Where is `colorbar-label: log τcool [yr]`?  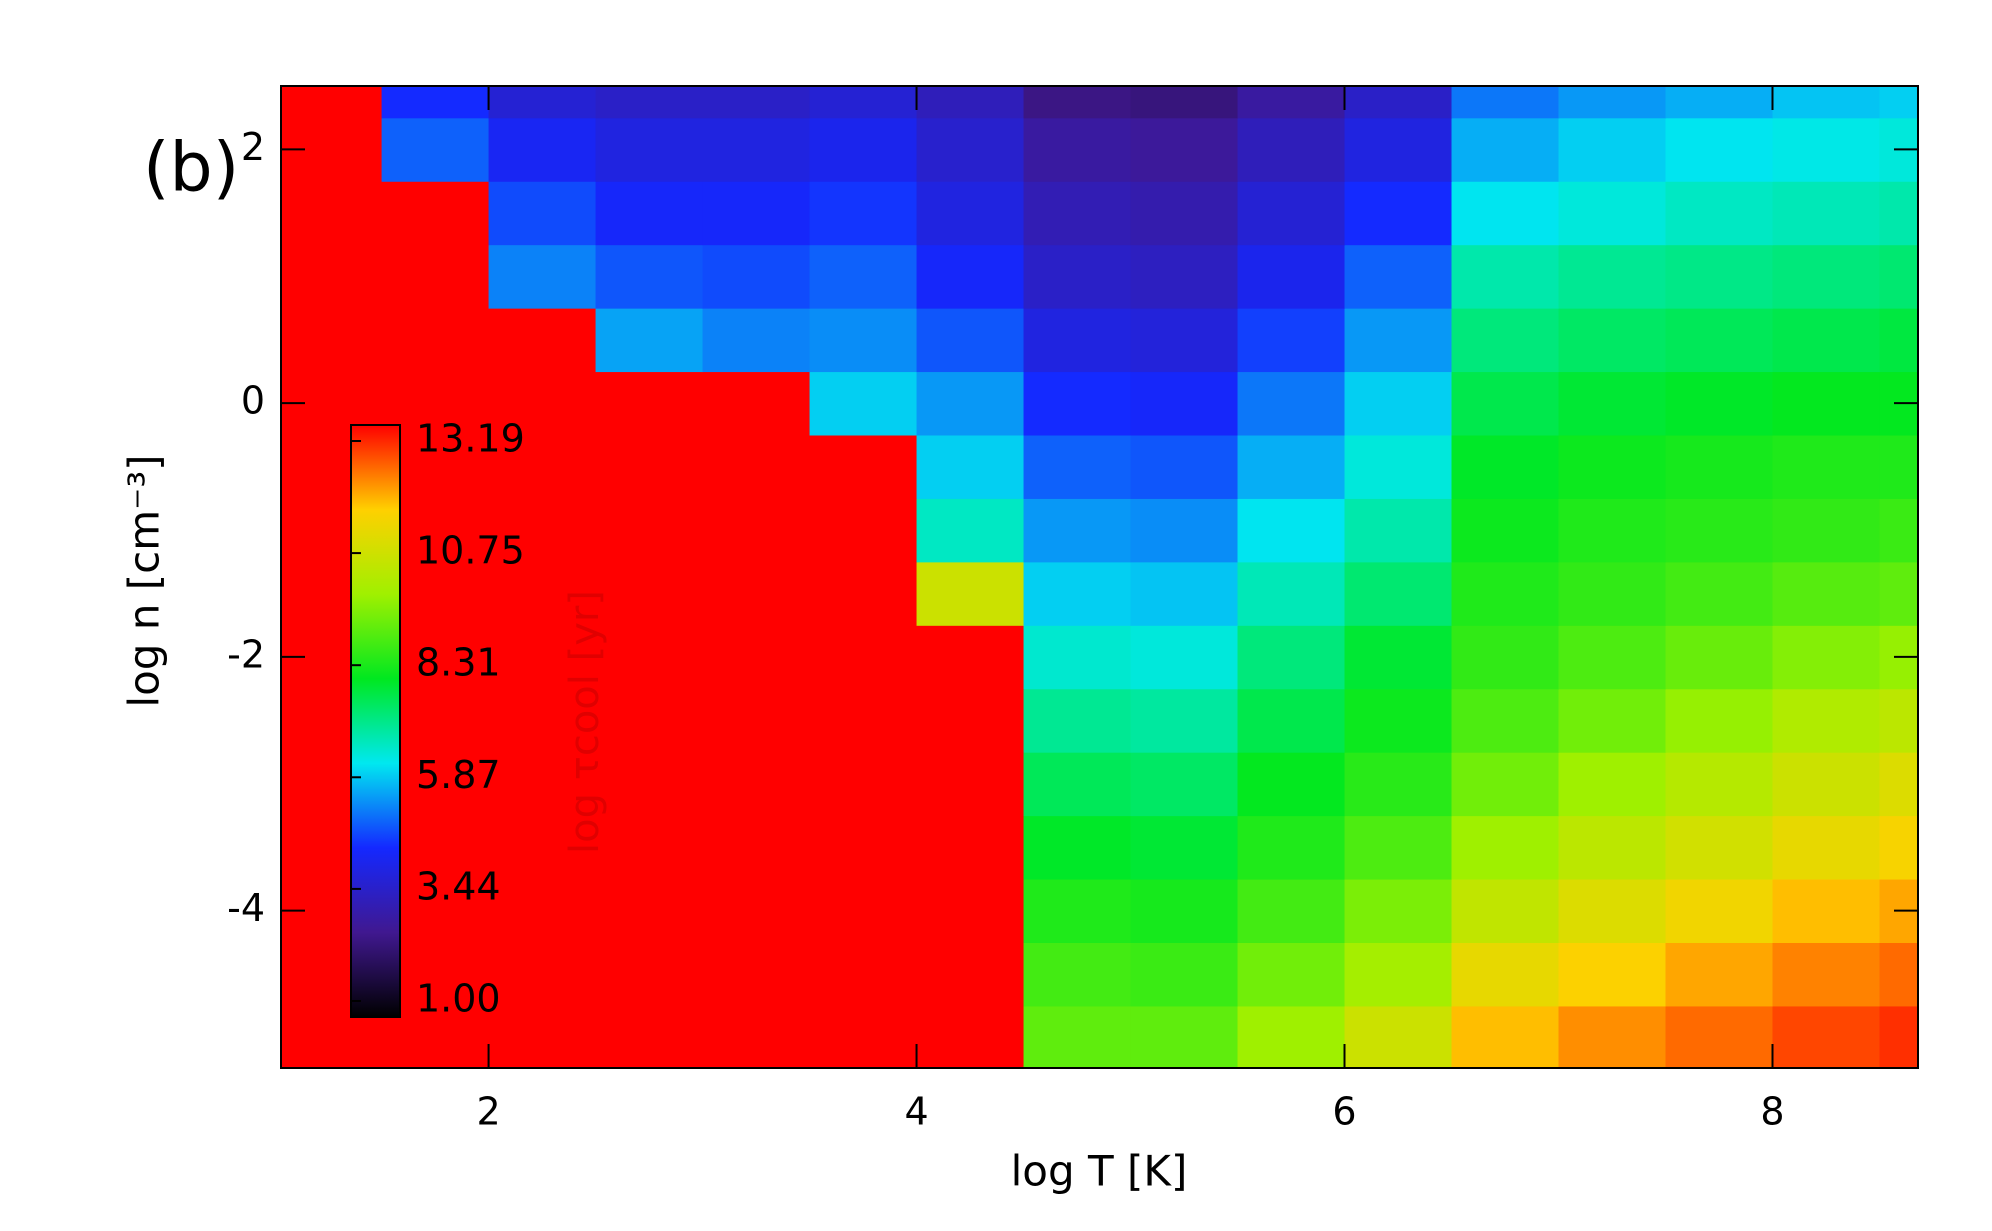
colorbar-label: log τcool [yr] is located at coordinates (585, 722).